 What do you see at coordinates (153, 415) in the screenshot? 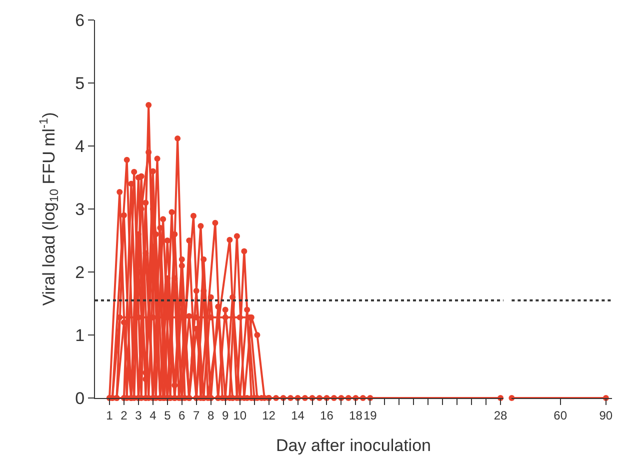
I see `x-tick-label: 4` at bounding box center [153, 415].